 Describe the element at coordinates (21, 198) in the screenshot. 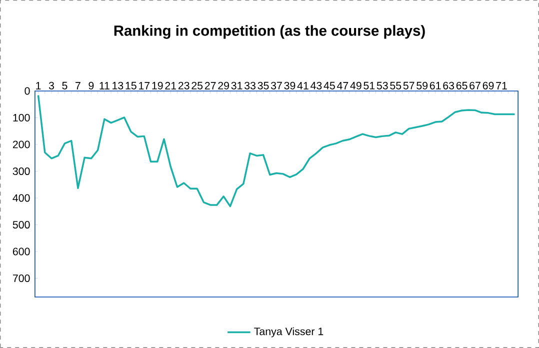

I see `y-tick-label: 400` at that location.